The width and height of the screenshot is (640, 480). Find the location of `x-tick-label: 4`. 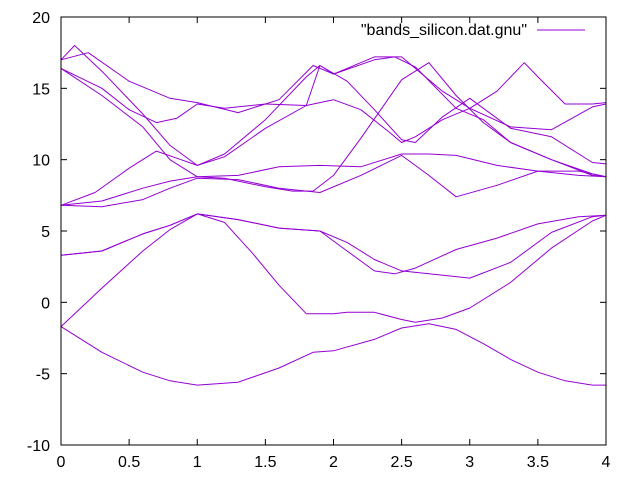

x-tick-label: 4 is located at coordinates (606, 462).